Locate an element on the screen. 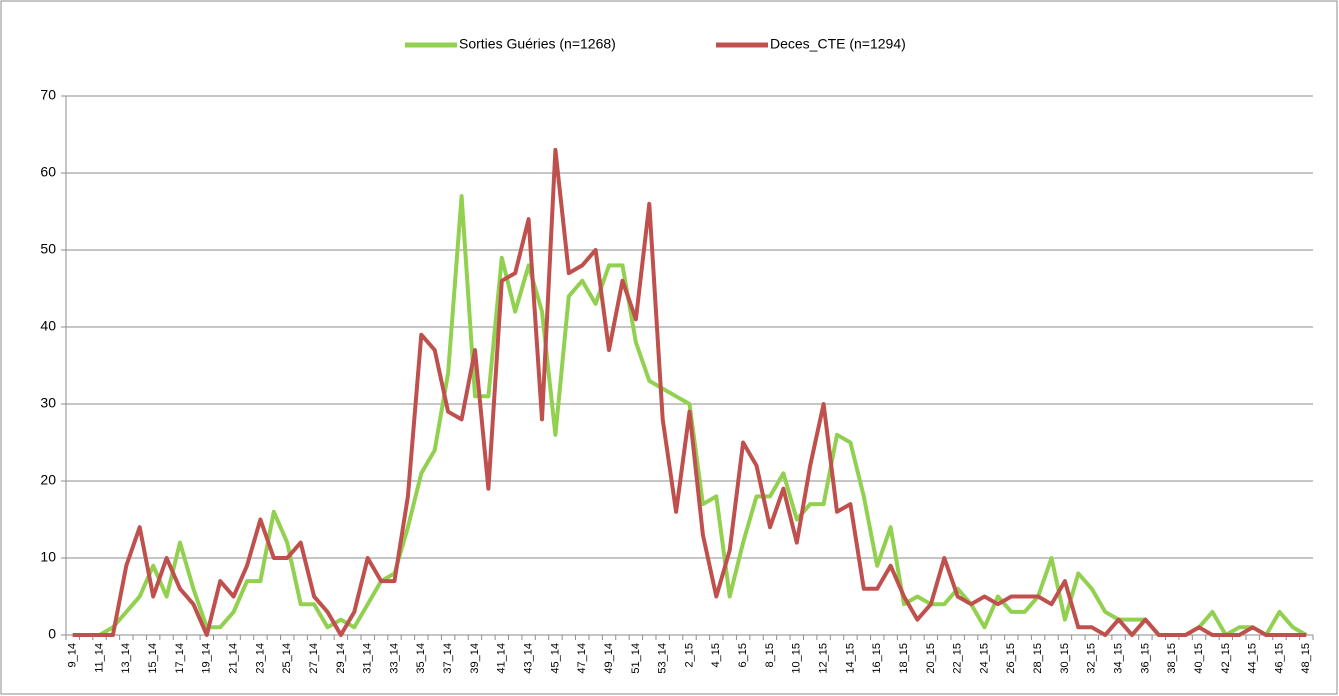  y-tick-label: 20 is located at coordinates (48, 480).